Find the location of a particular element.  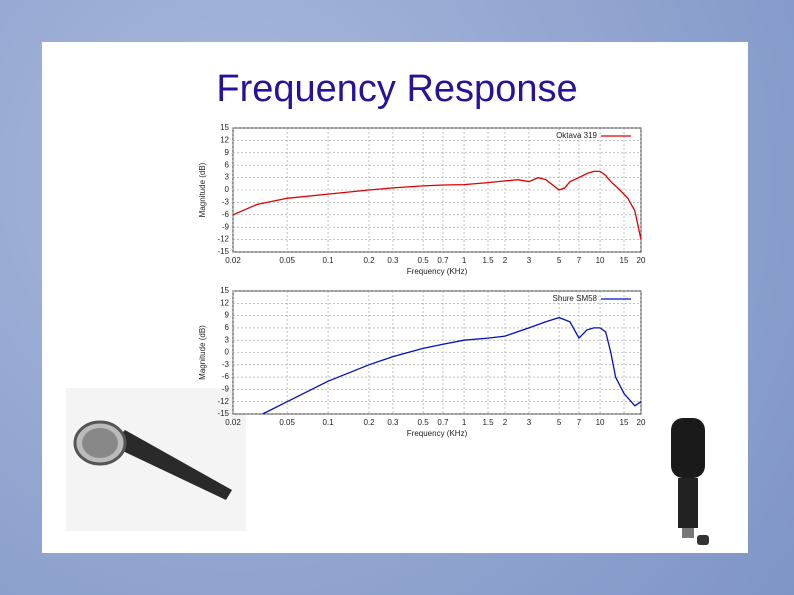

legend-label: Shure SM58 is located at coordinates (575, 298).